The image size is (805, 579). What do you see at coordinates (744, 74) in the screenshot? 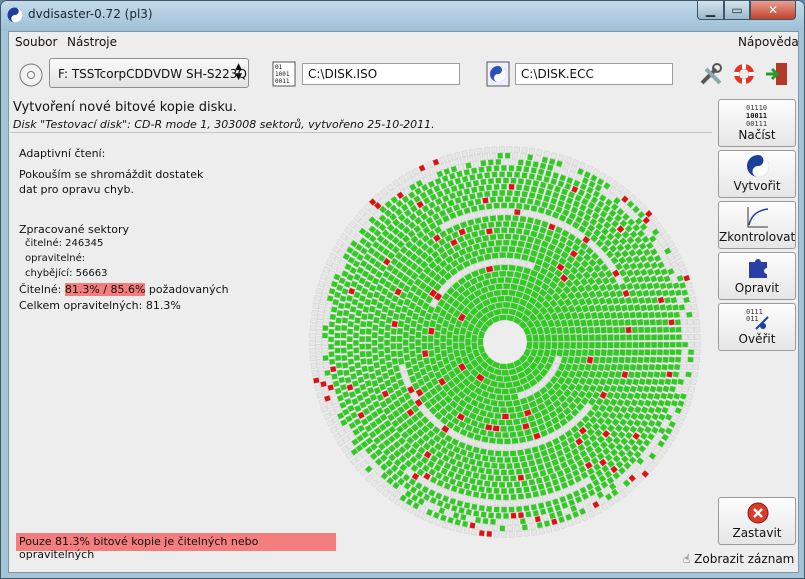
I see `lifebuoy-icon` at bounding box center [744, 74].